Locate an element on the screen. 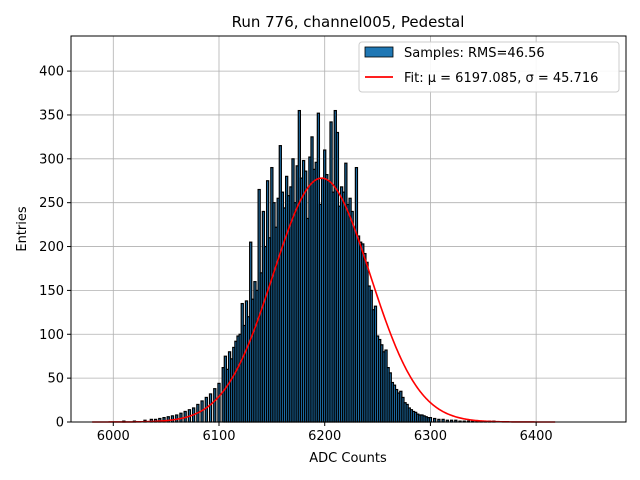 This screenshot has height=480, width=640. y-tick-label: 200 is located at coordinates (51, 247).